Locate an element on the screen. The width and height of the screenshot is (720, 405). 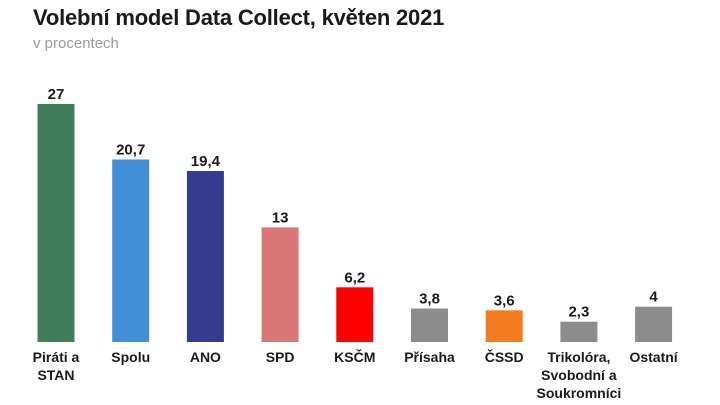
chart-subtitle: v procentech is located at coordinates (76, 43).